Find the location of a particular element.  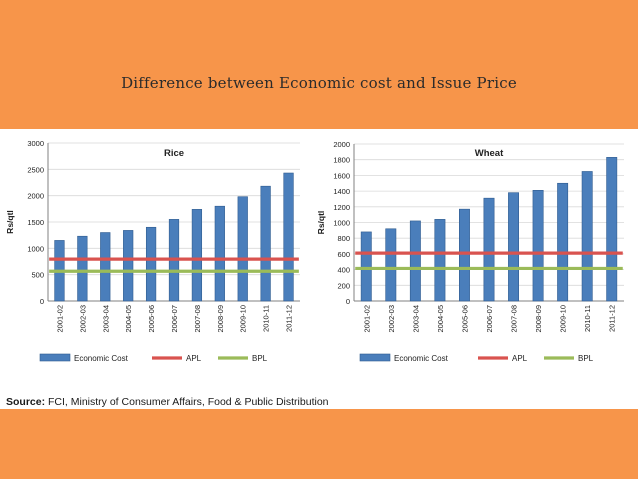

y-tick-label: 400 is located at coordinates (343, 270).